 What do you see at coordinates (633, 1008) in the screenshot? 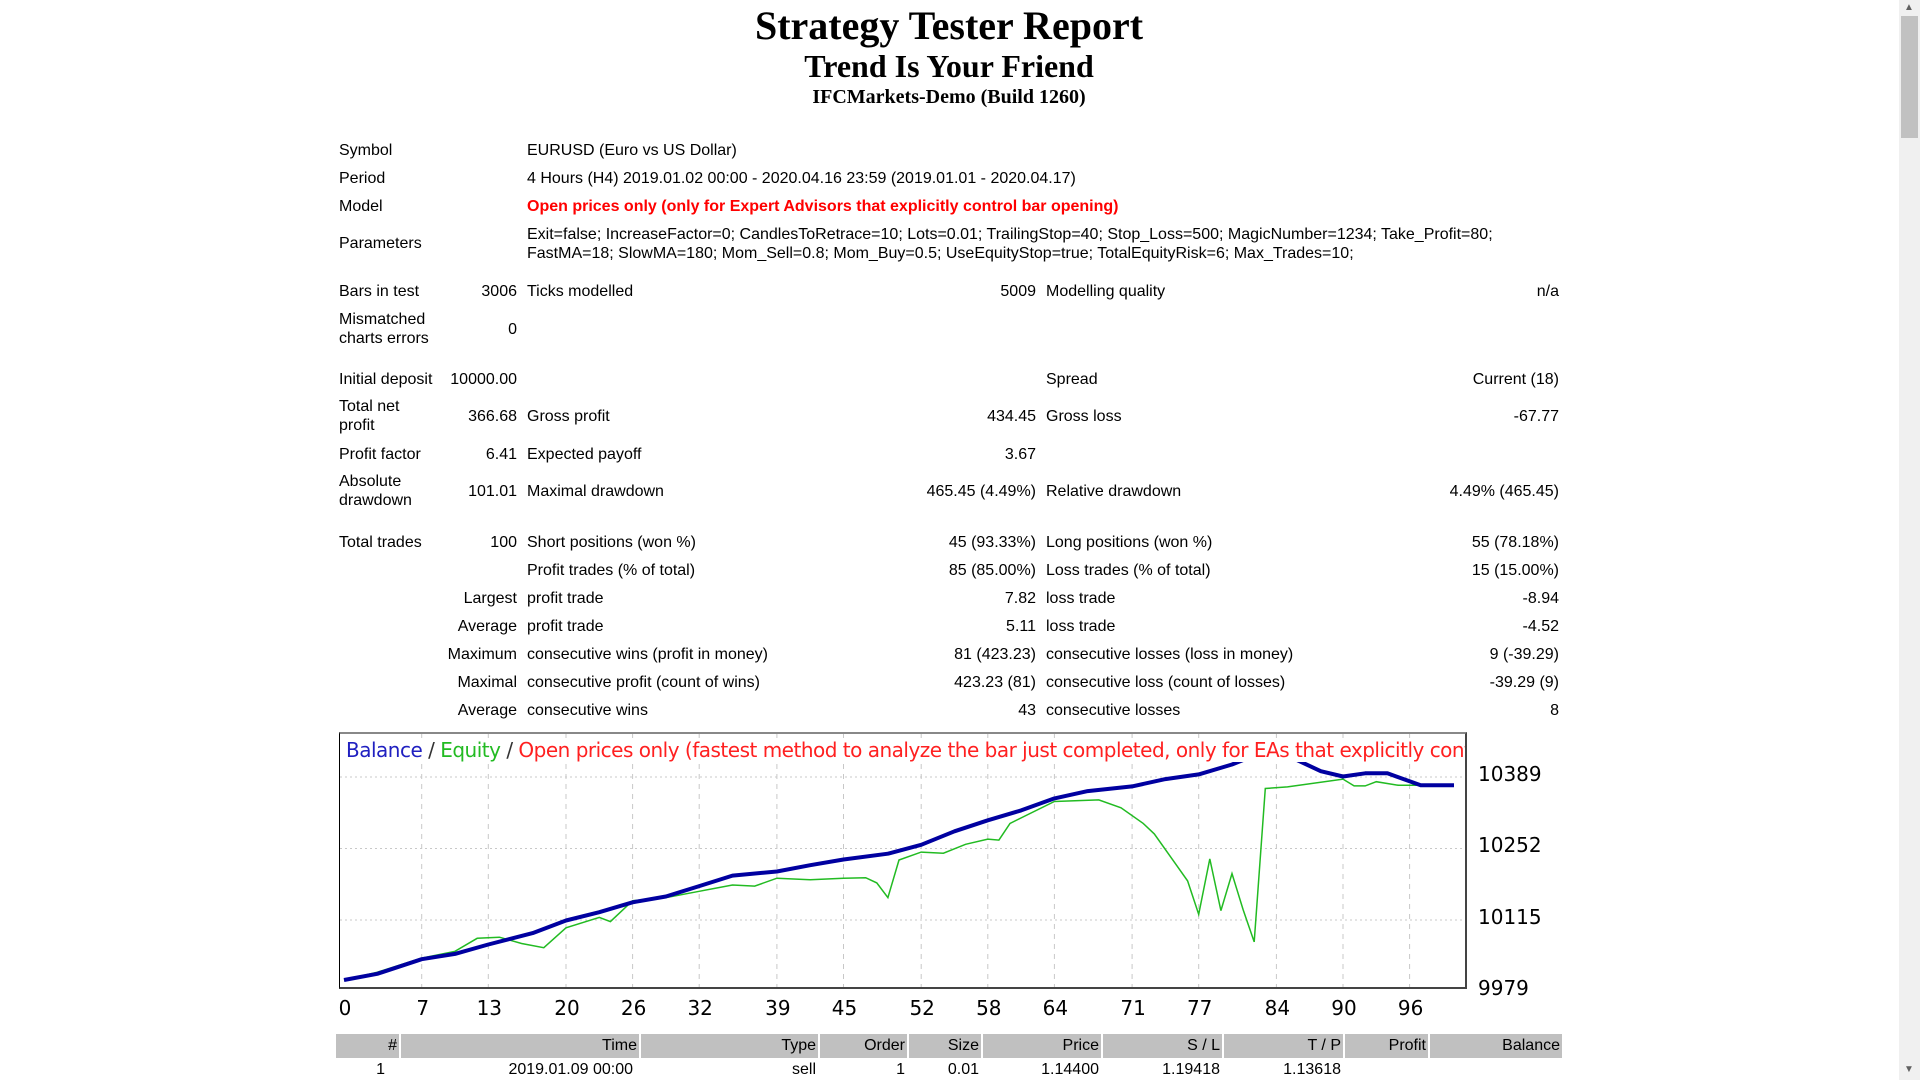
I see `x-tick-label: 26` at bounding box center [633, 1008].